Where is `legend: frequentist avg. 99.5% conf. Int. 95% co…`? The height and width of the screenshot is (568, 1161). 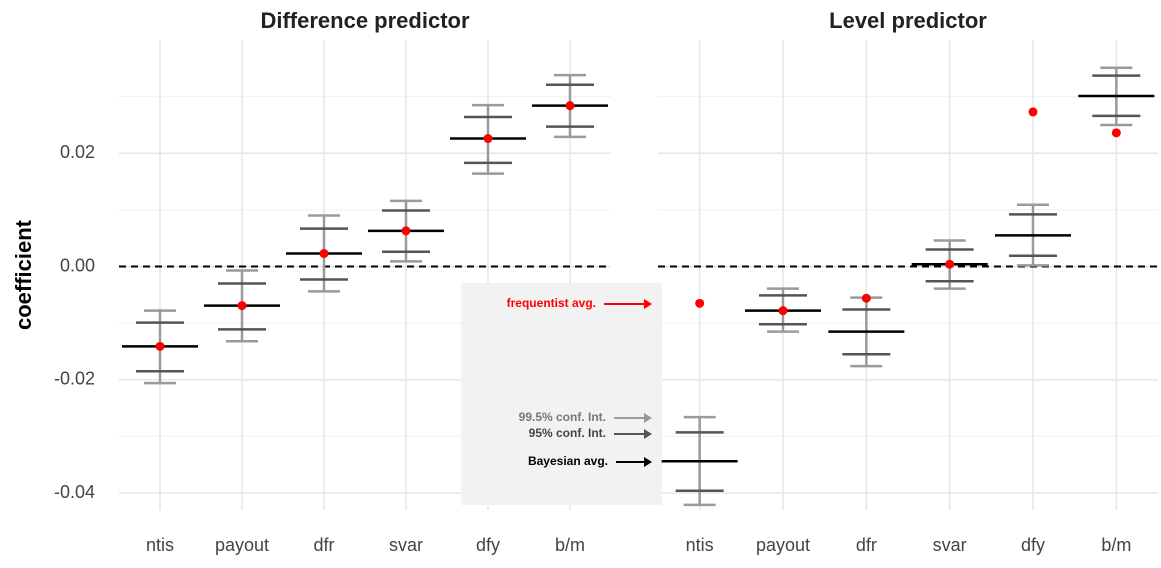 legend: frequentist avg. 99.5% conf. Int. 95% co… is located at coordinates (561, 394).